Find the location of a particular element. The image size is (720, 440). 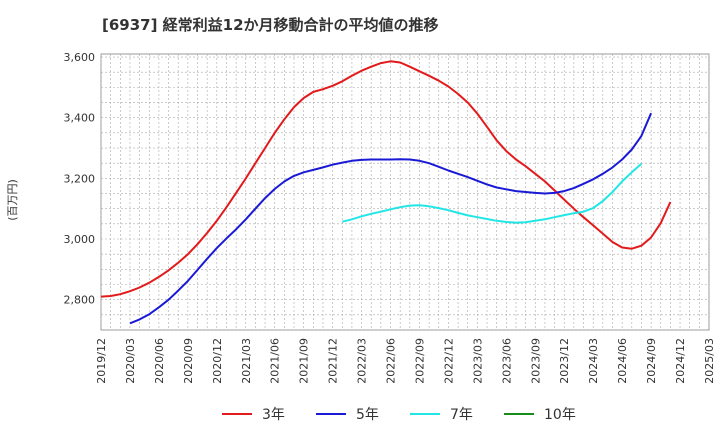

x-tick-label: 2023/09 is located at coordinates (535, 361).